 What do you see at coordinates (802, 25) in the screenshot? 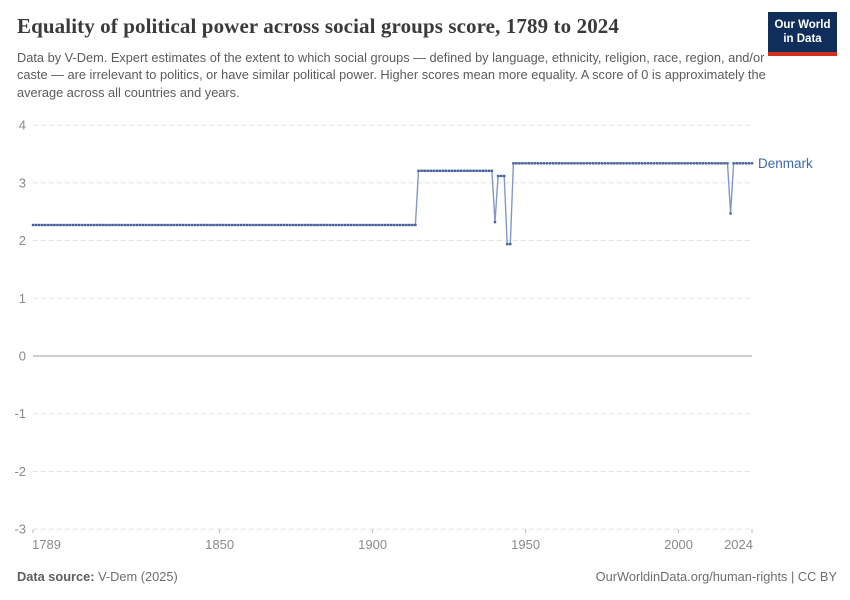
I see `owid-logo-line1: Our World` at bounding box center [802, 25].